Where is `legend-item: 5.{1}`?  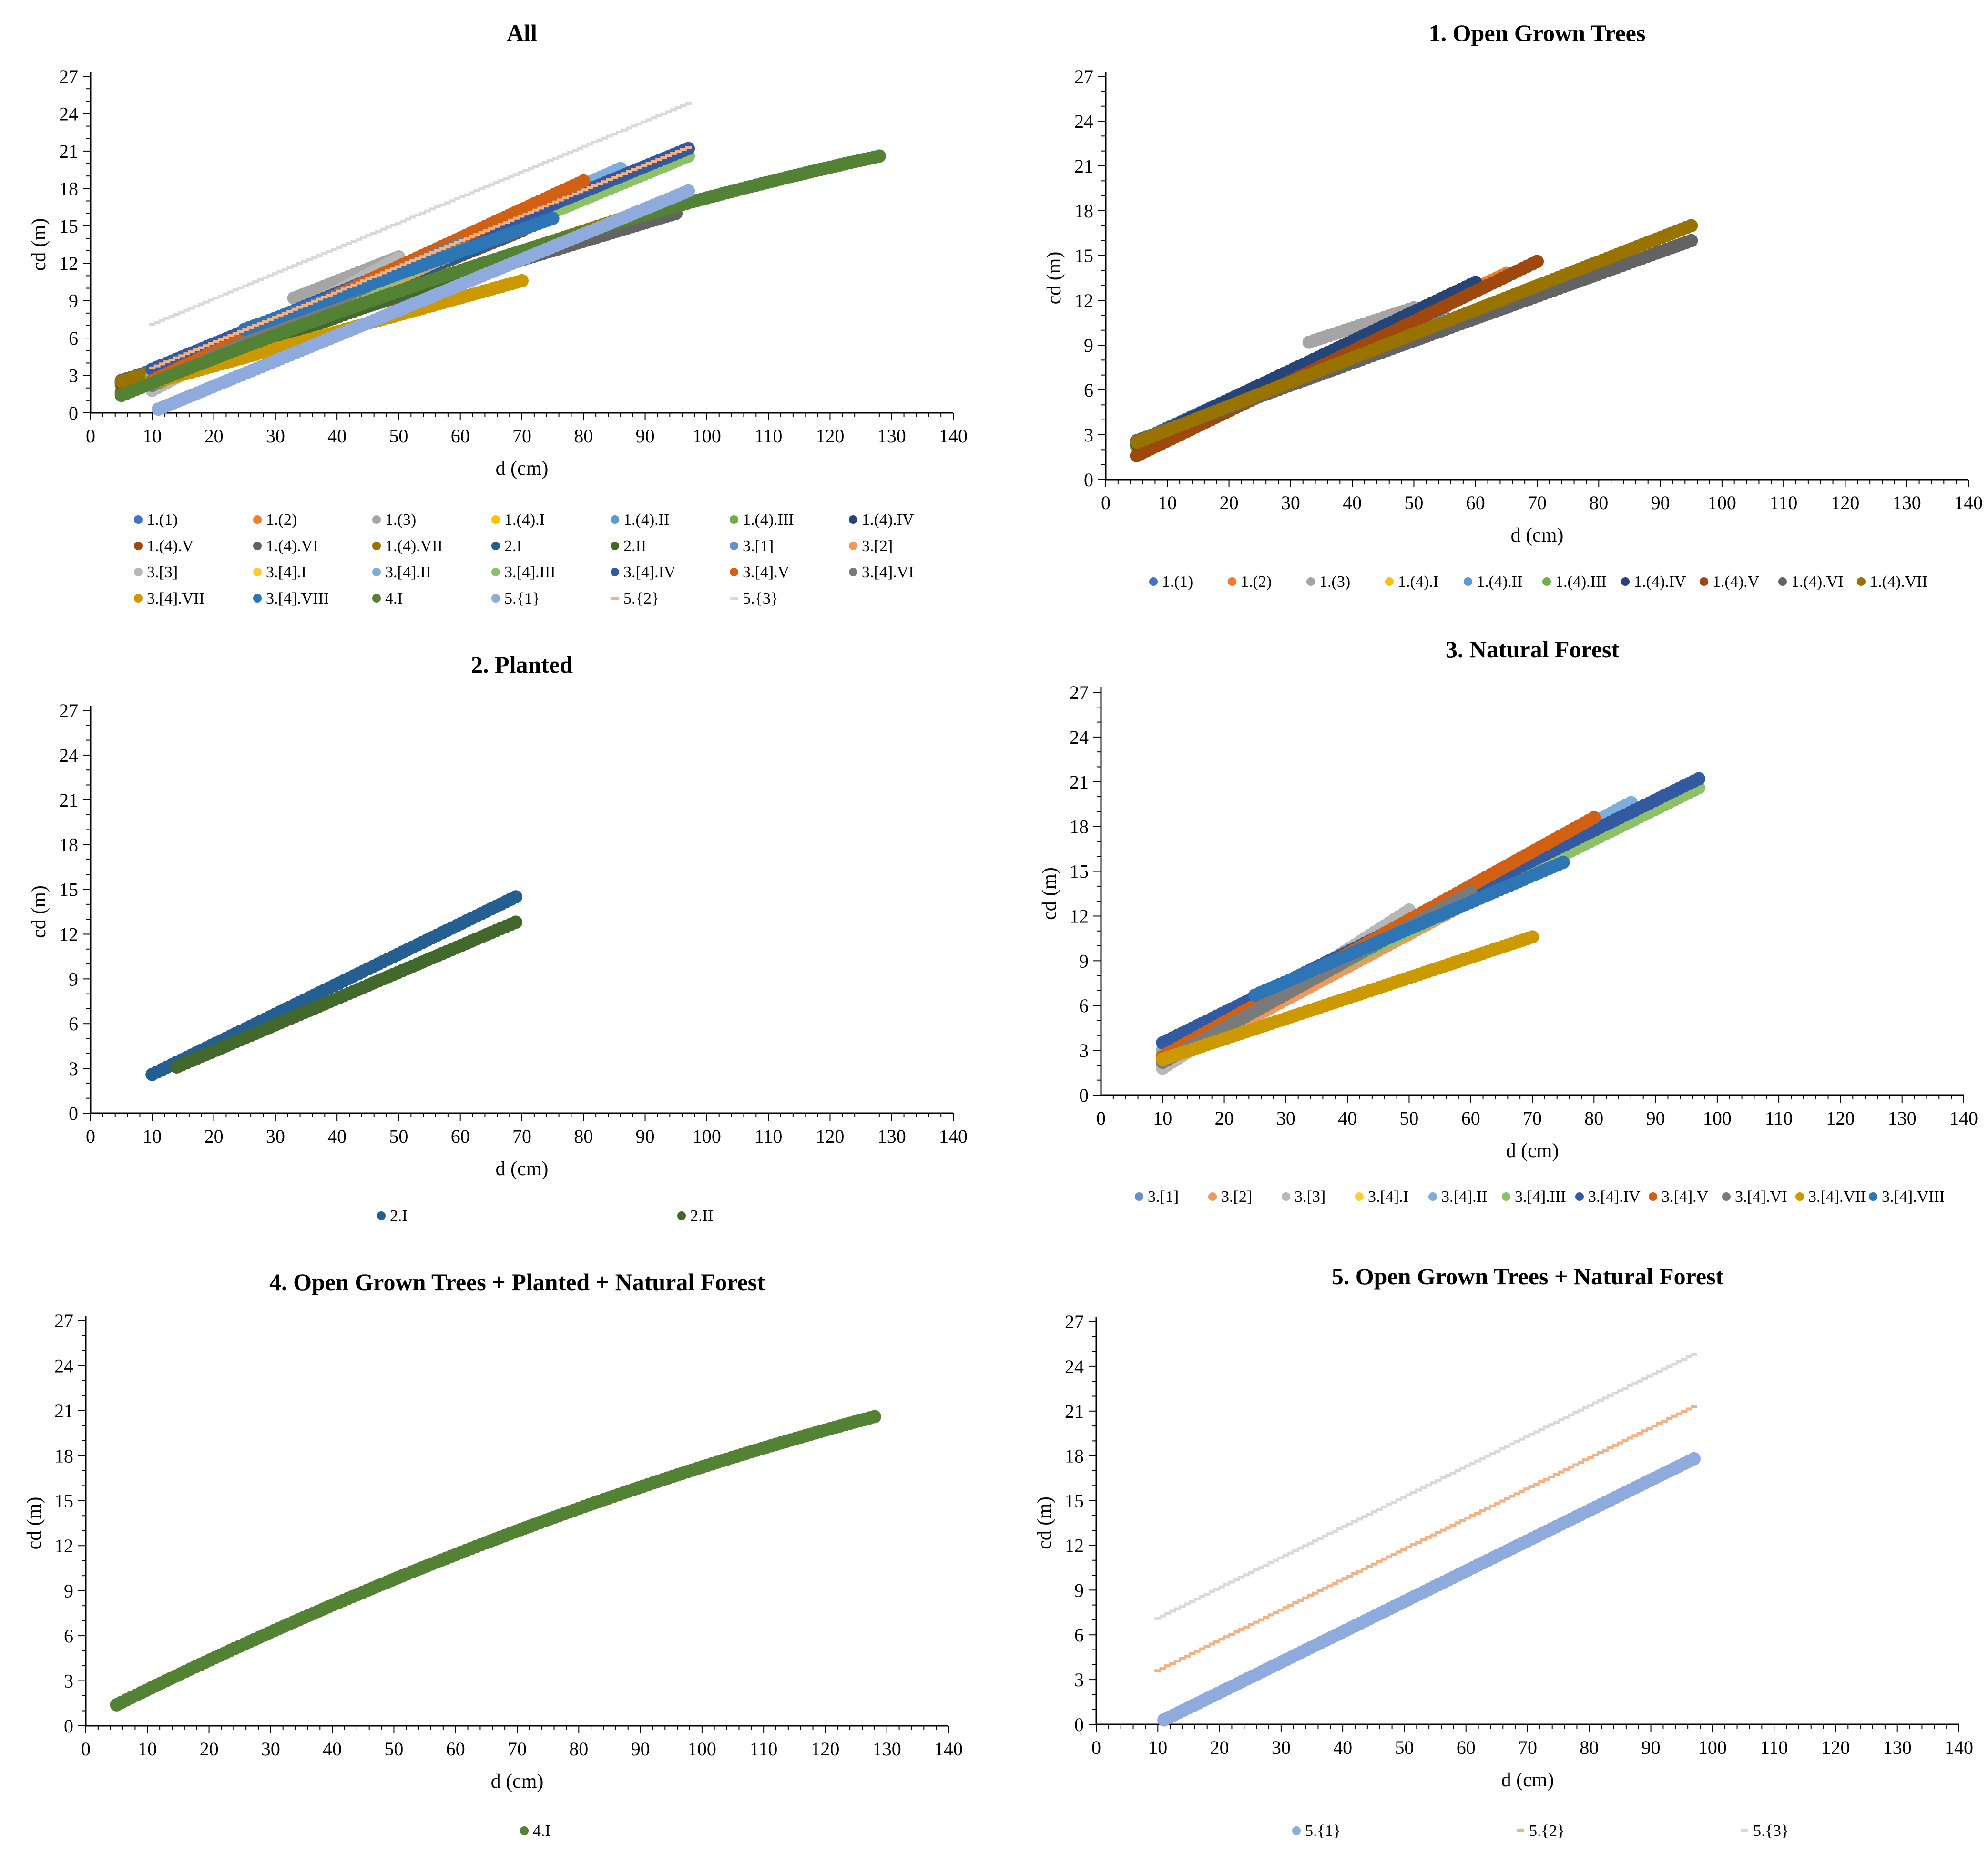 legend-item: 5.{1} is located at coordinates (515, 598).